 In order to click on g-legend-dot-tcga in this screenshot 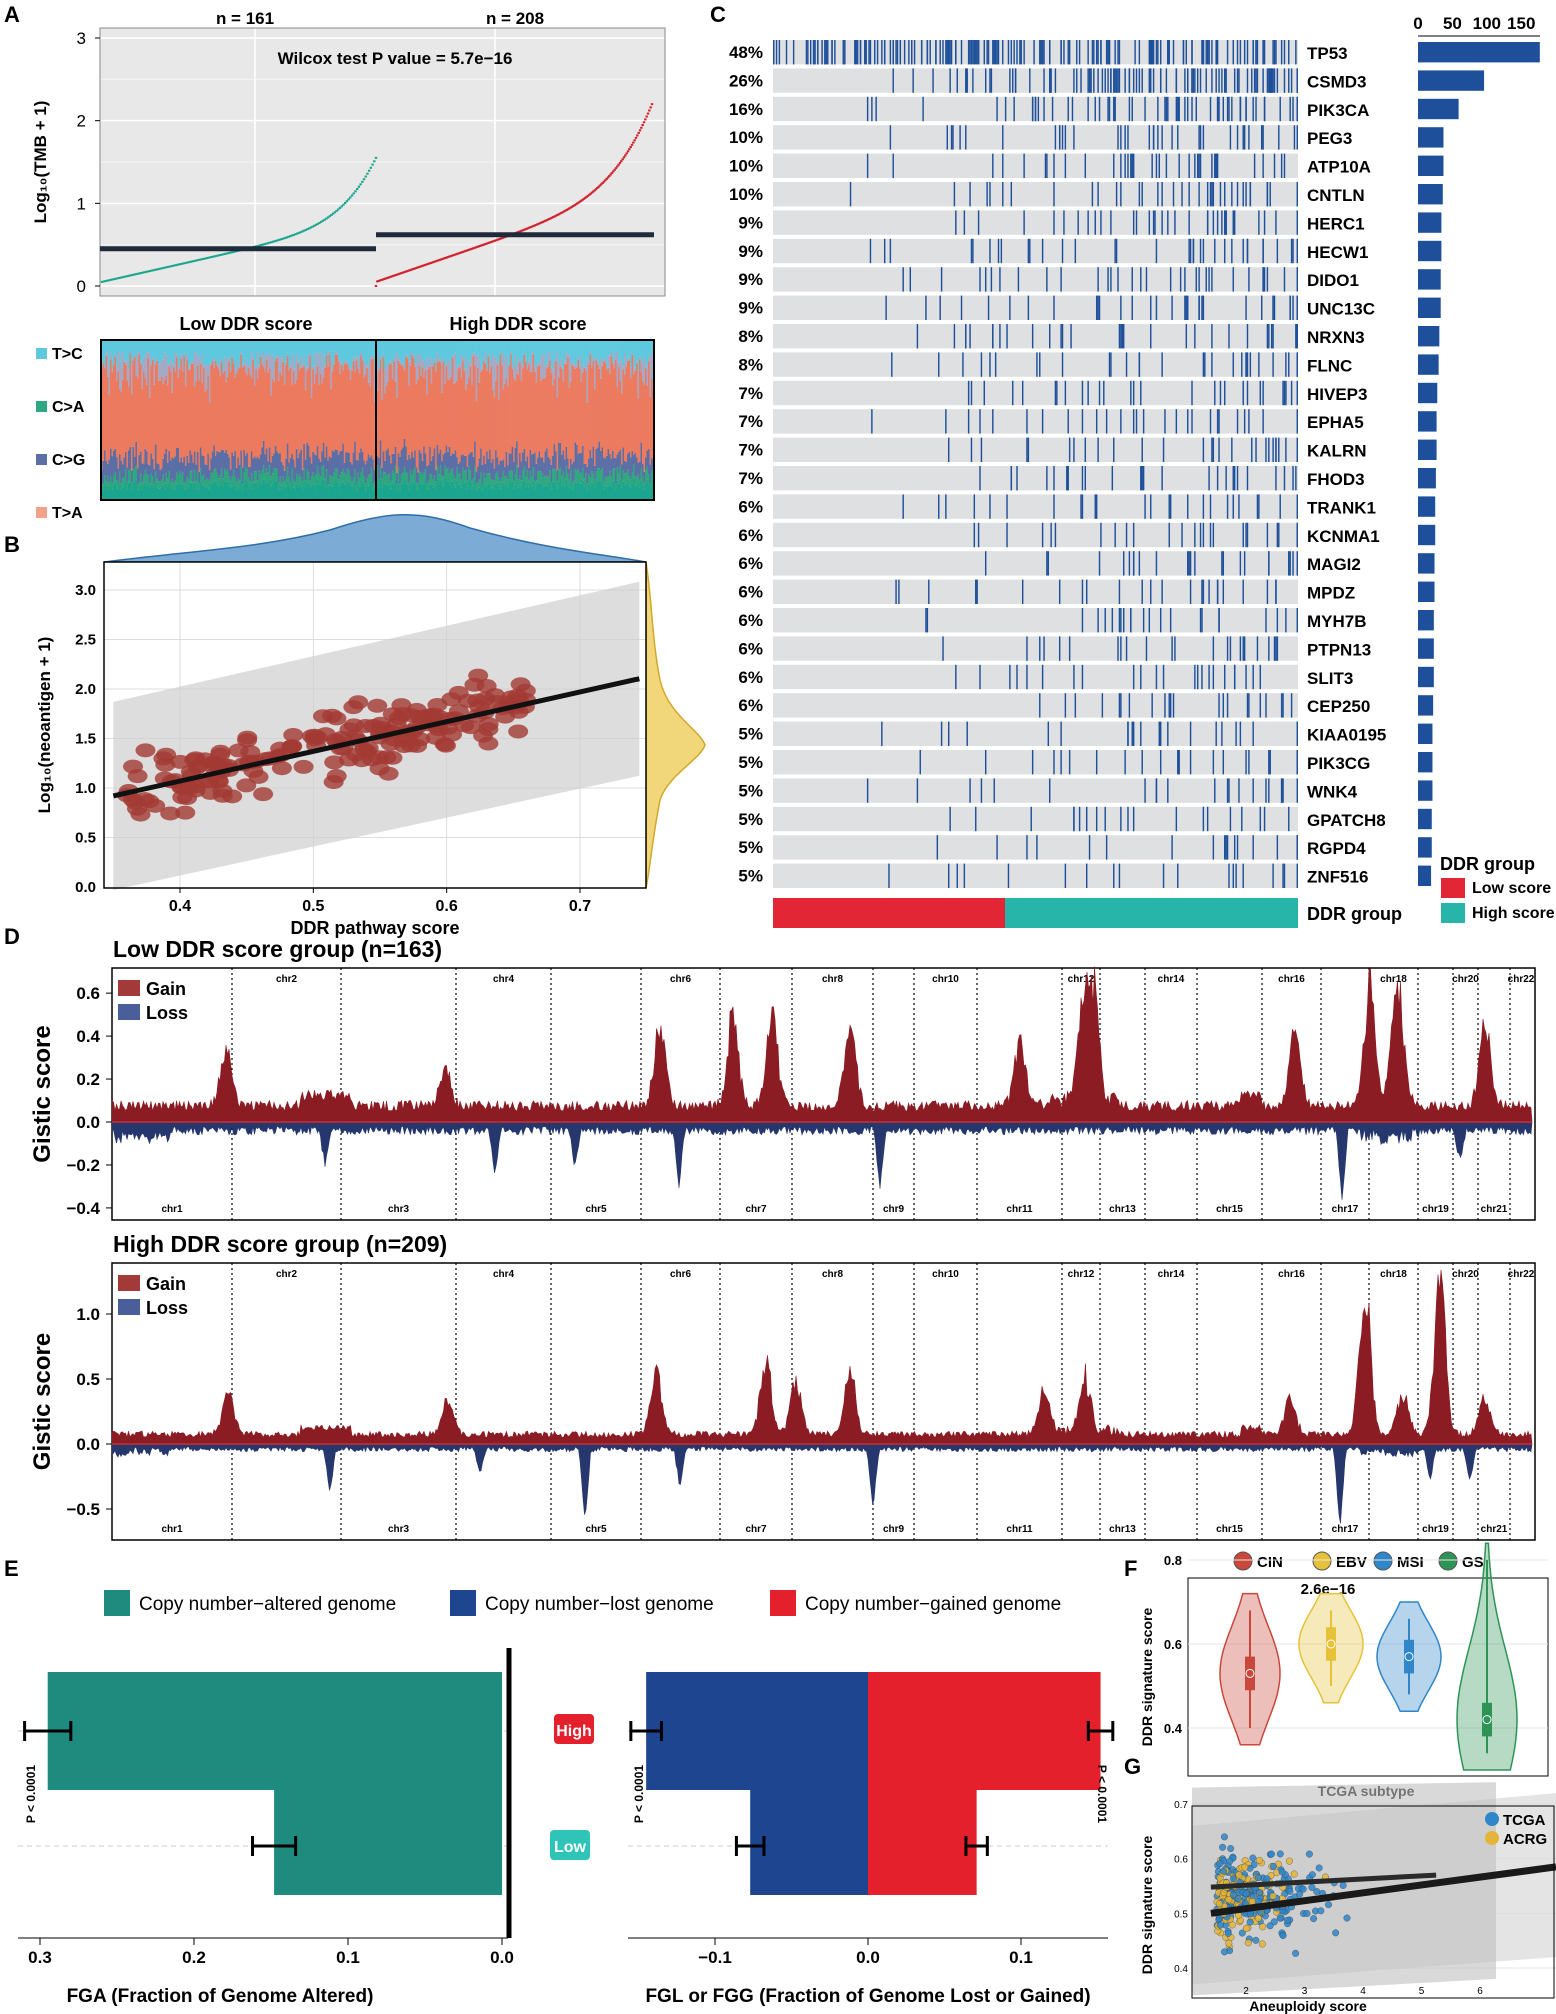, I will do `click(1492, 1819)`.